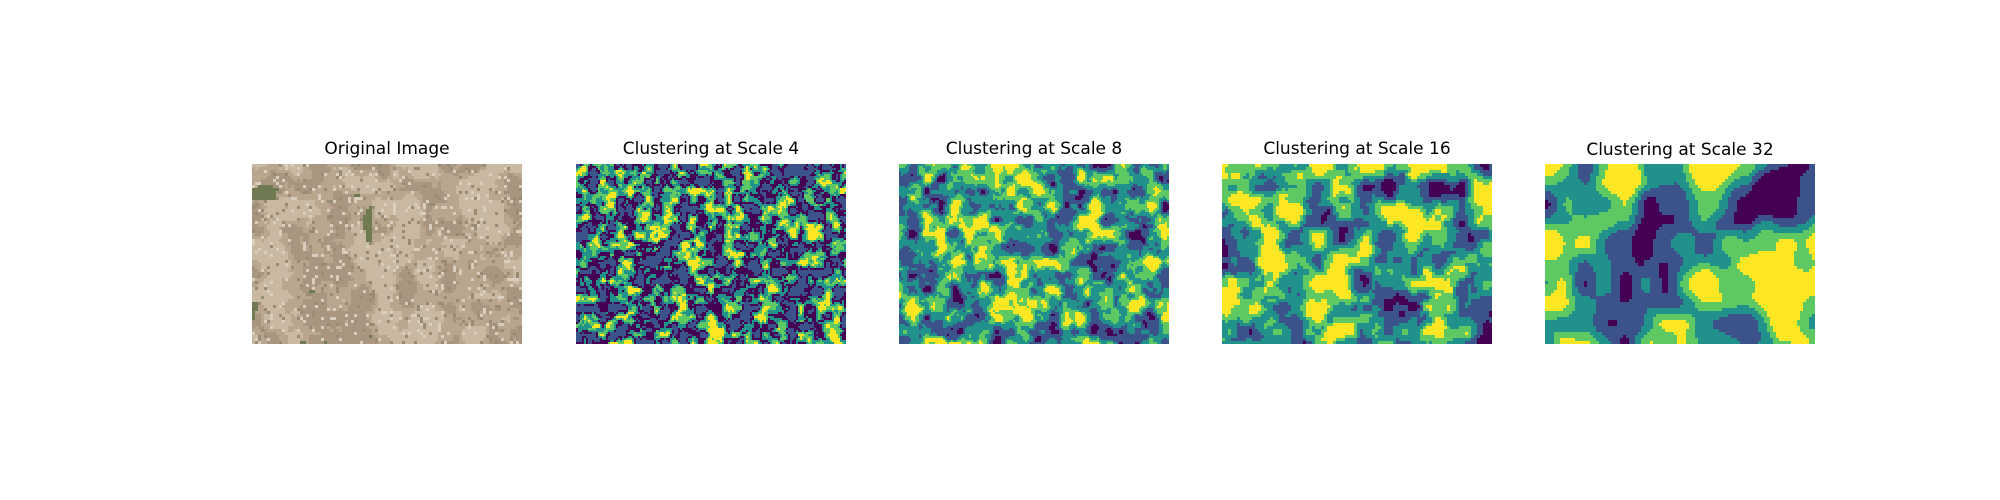 This screenshot has height=500, width=2000. What do you see at coordinates (387, 149) in the screenshot?
I see `panel-title: Original Image` at bounding box center [387, 149].